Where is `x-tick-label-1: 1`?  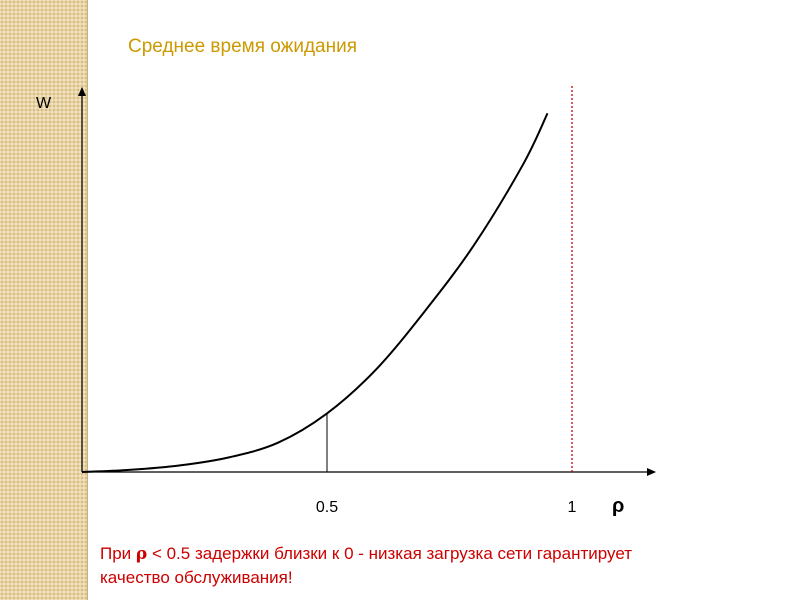
x-tick-label-1: 1 is located at coordinates (572, 507).